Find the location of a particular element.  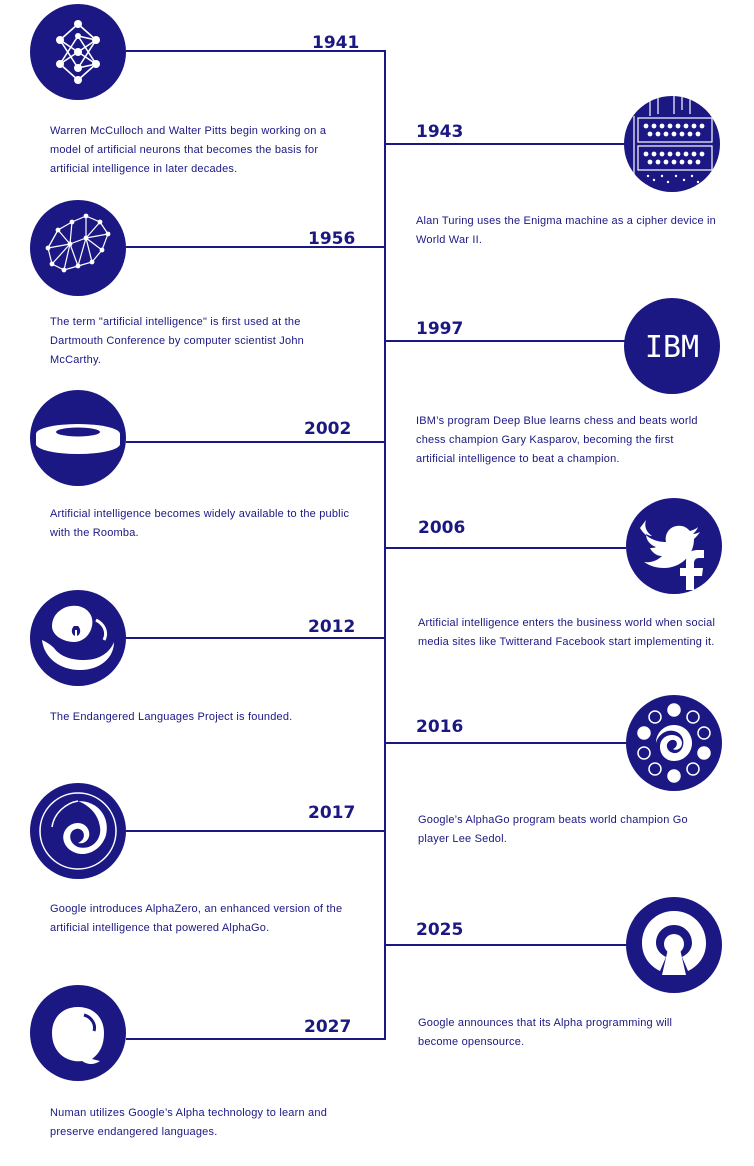

ibm-logo-icon: IBM is located at coordinates (672, 346).